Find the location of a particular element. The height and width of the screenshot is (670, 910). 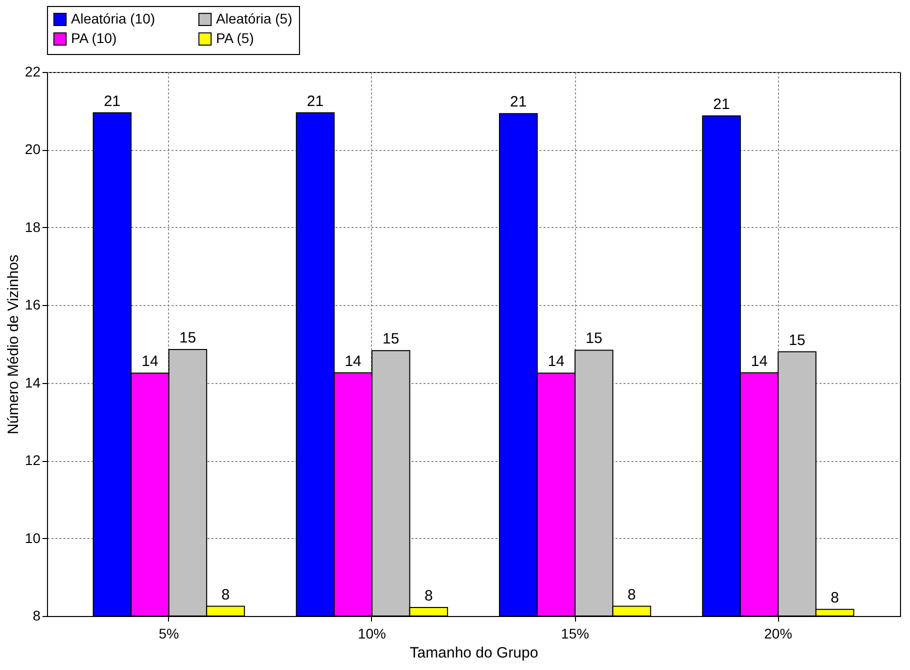

y-tick-label: 12 is located at coordinates (32, 460).